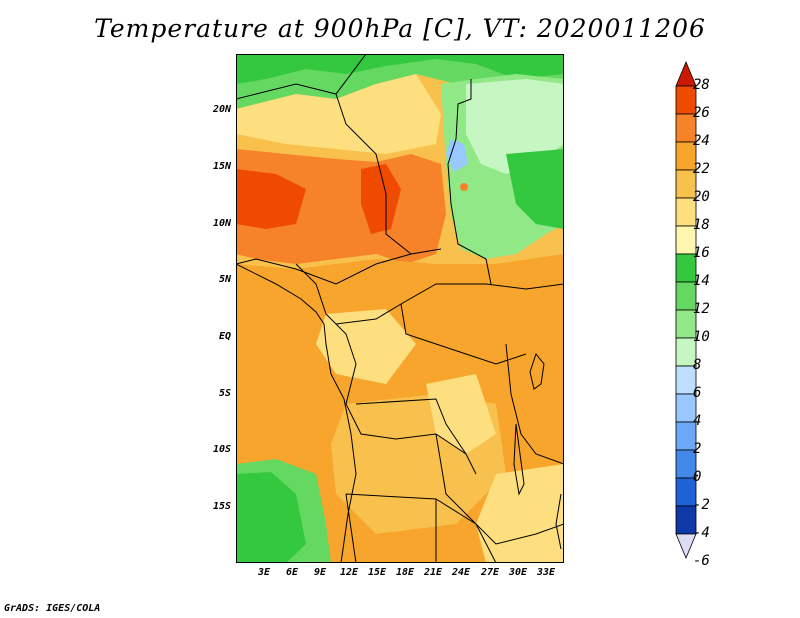 The width and height of the screenshot is (800, 618). Describe the element at coordinates (686, 310) in the screenshot. I see `colorbar` at that location.